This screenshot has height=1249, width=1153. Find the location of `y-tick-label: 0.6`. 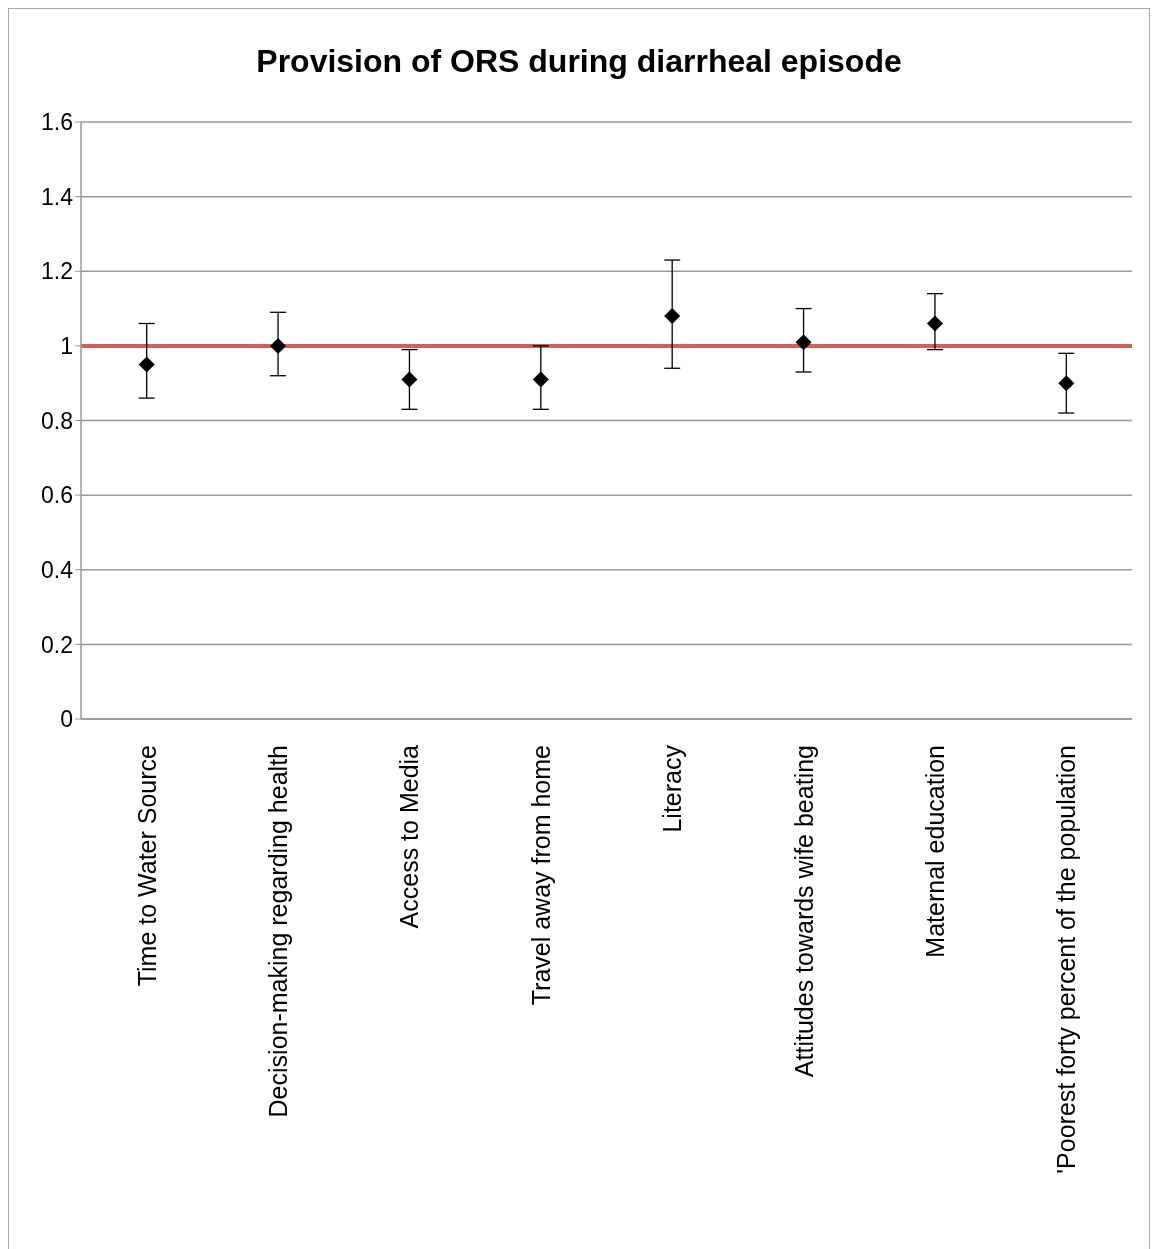

y-tick-label: 0.6 is located at coordinates (57, 495).